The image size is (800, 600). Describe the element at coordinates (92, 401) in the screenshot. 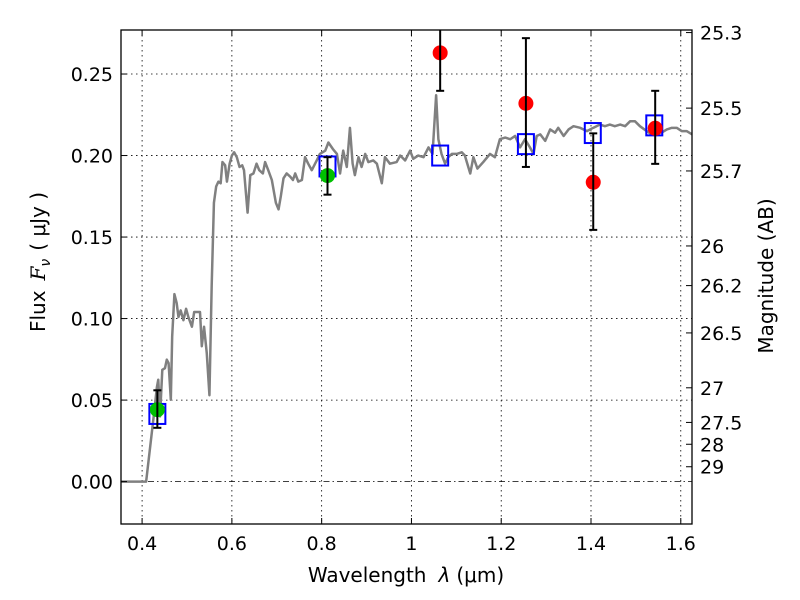

I see `y-tick-label: 0.05` at that location.